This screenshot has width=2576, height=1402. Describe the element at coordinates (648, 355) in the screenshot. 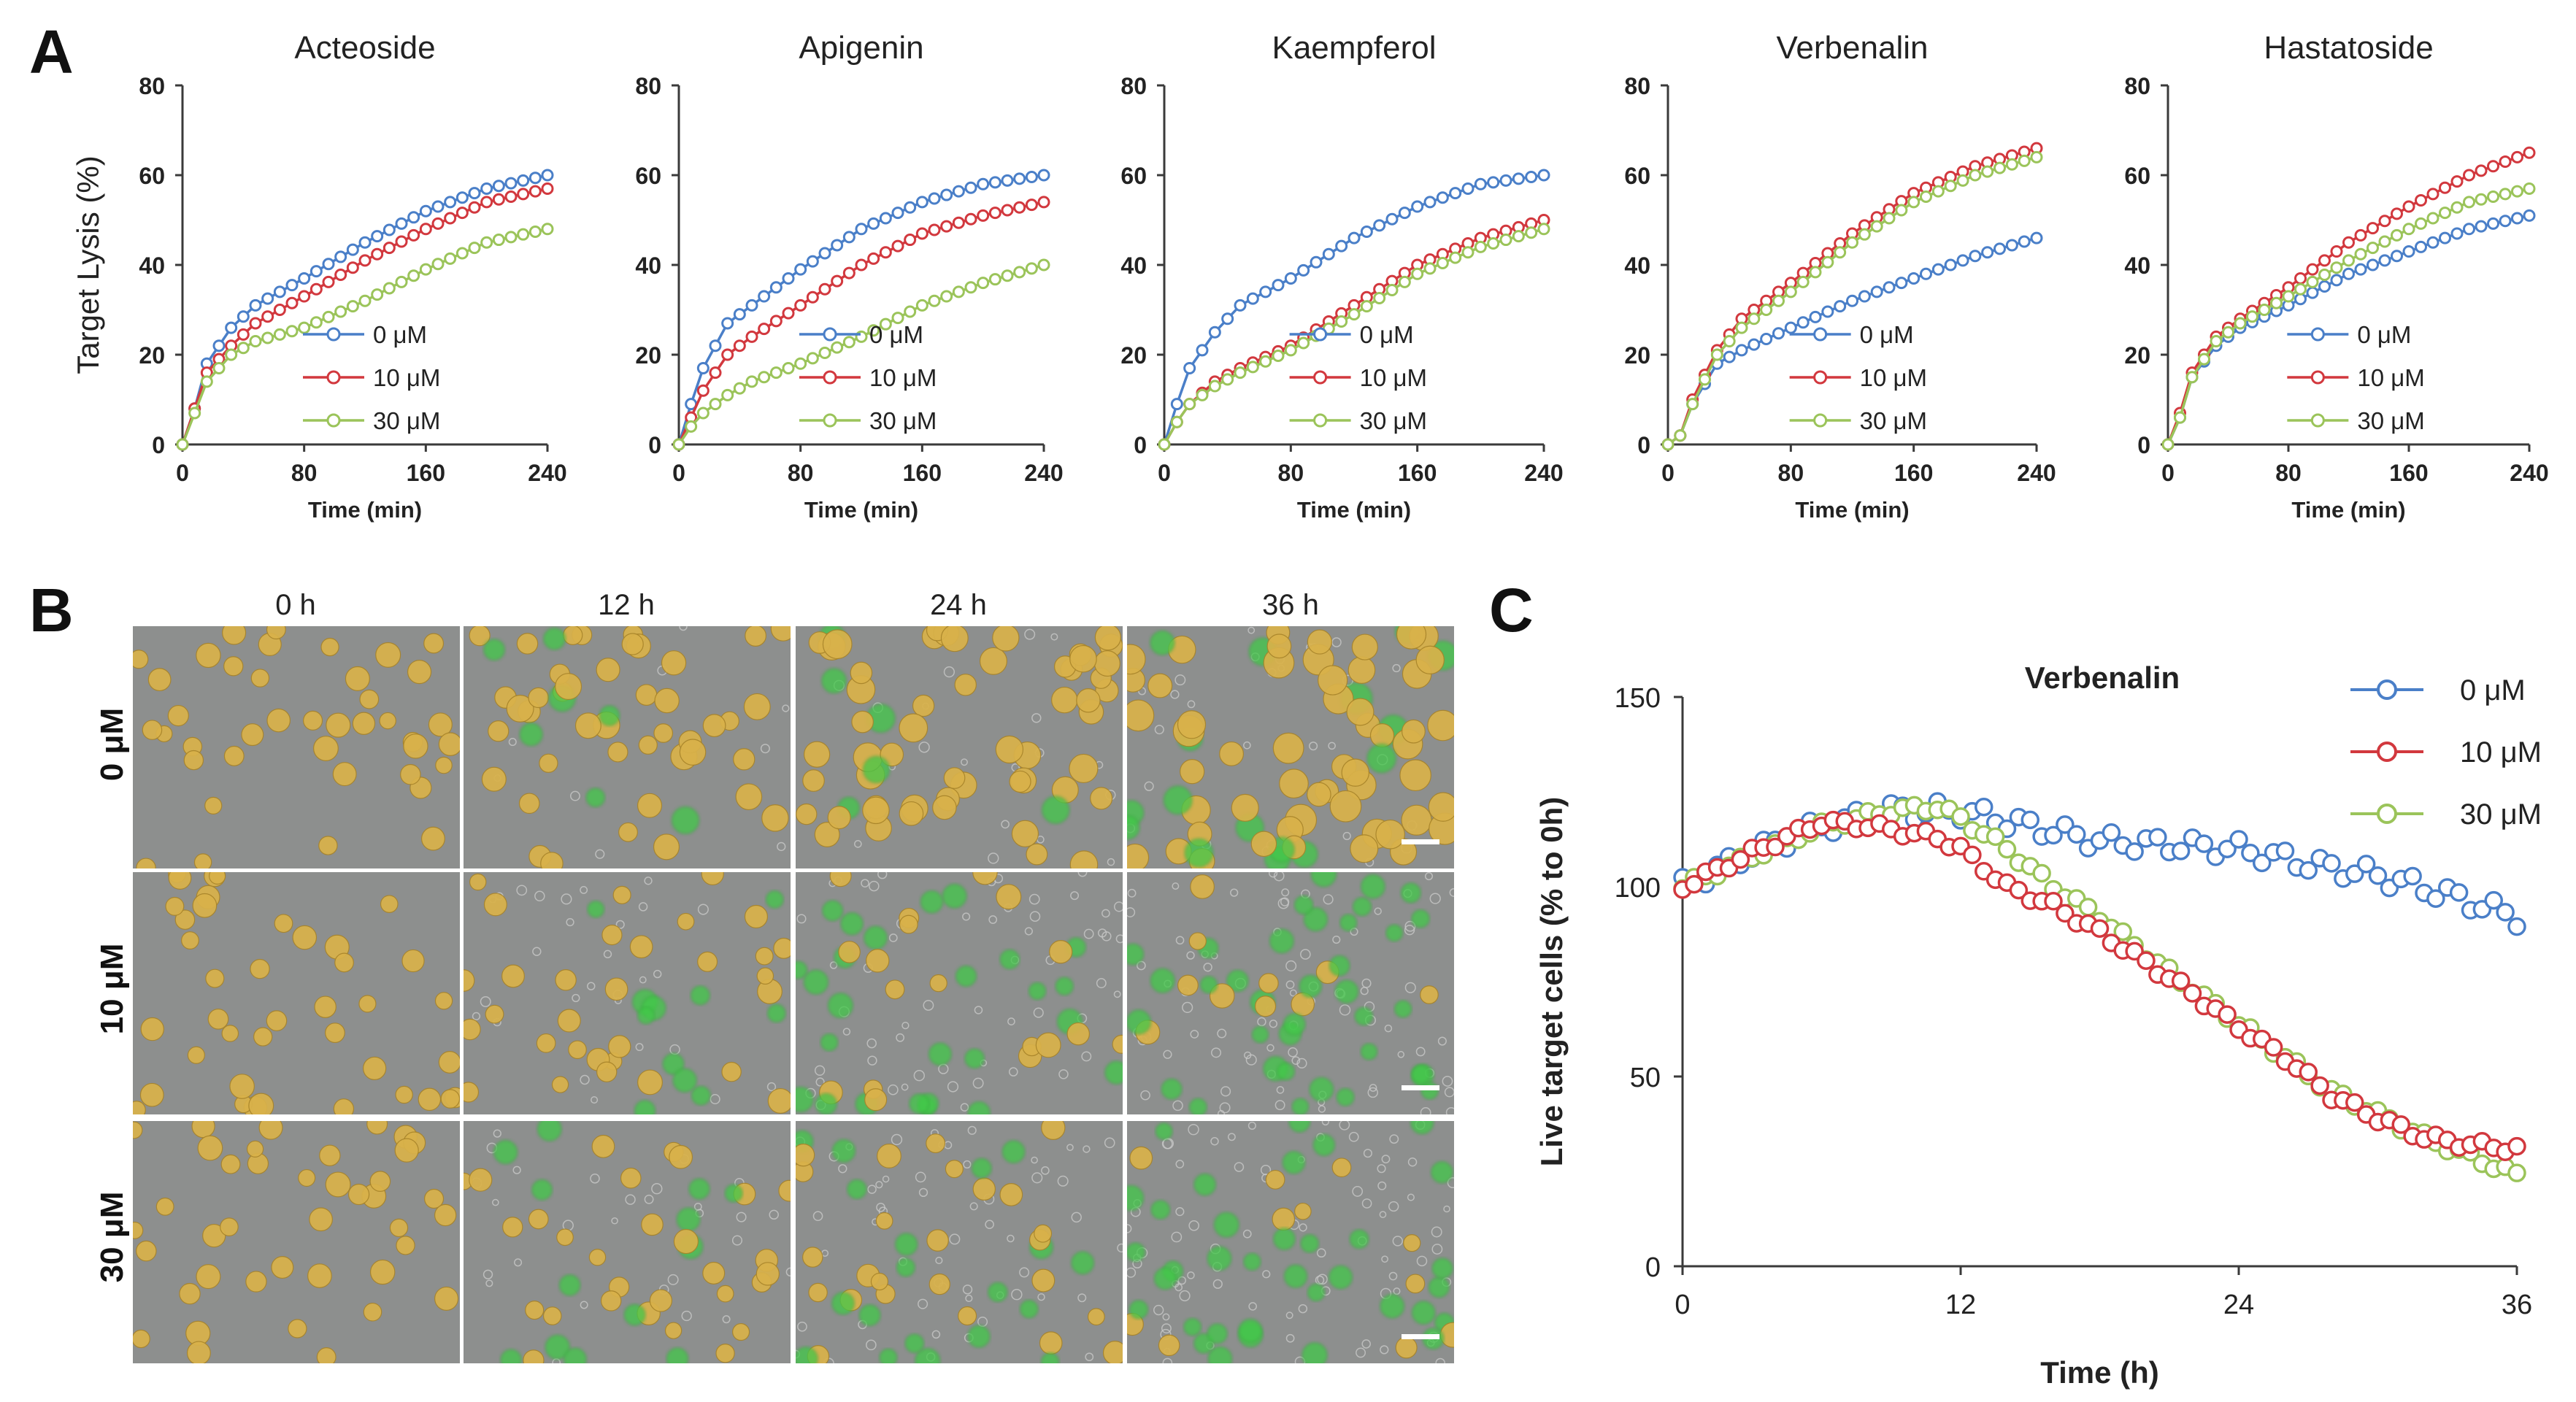

I see `y-tick-label: 20` at that location.